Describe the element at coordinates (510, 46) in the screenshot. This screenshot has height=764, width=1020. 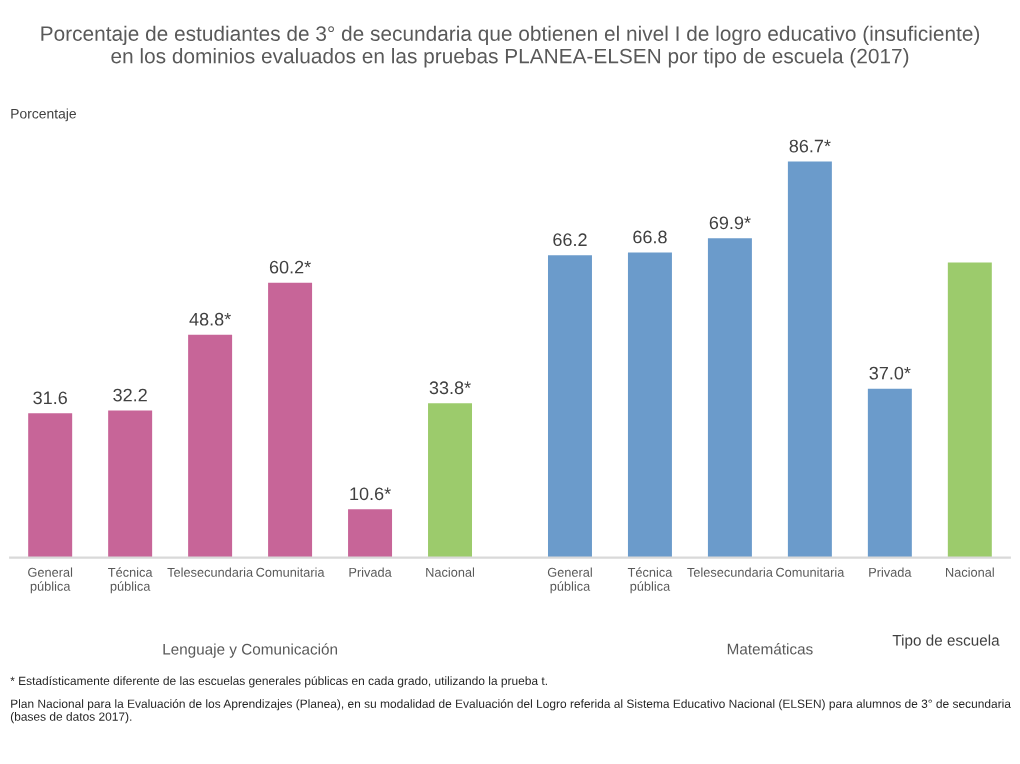
I see `chart-title: Porcentaje de estudiantes de 3° de secundaria que obtienen el nivel I de logro educativo (insuficiente) en los dominios evaluados en las pruebas PLANEA-ELSEN por tipo de escuela (2017)` at that location.